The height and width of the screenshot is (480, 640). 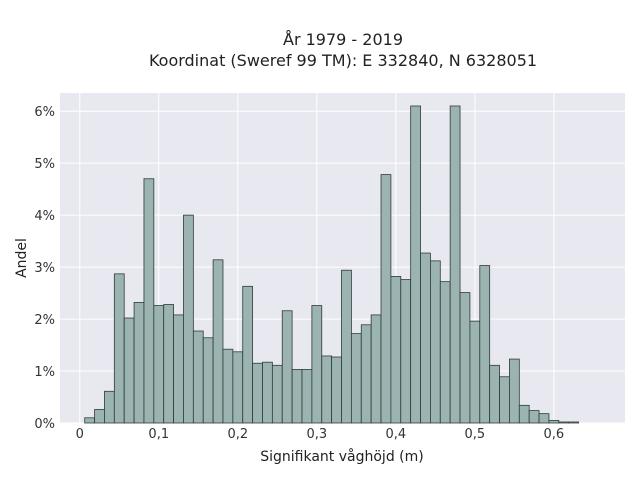 I want to click on y-tick-labels: 0% 1% 2% 3% 4% 5% 6%, so click(x=44, y=268).